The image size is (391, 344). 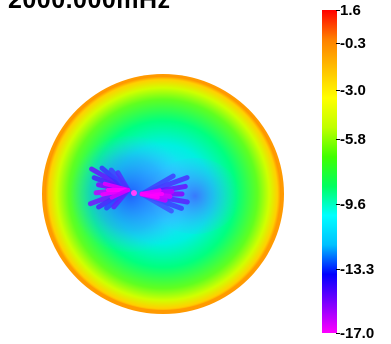 What do you see at coordinates (134, 193) in the screenshot?
I see `minimum-point` at bounding box center [134, 193].